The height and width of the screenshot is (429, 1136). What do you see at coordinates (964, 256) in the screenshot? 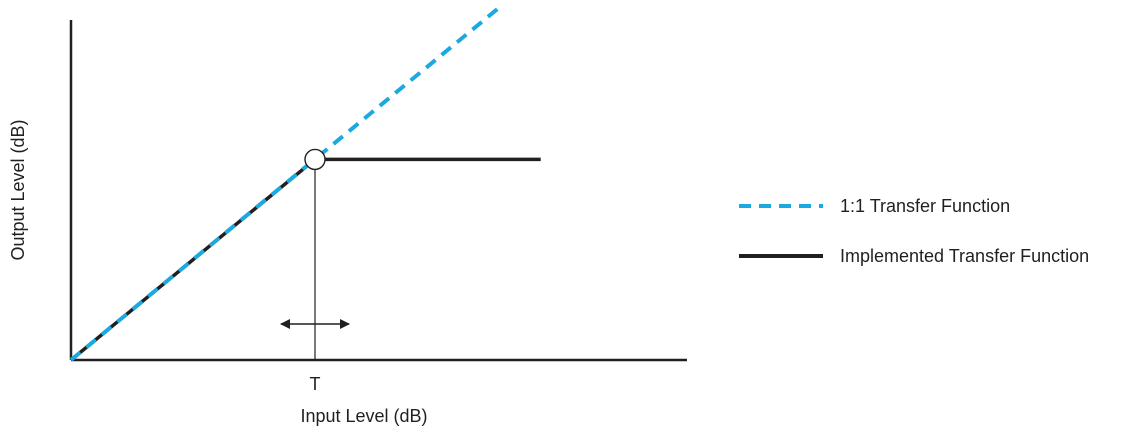
I see `legend-label-implemented: Implemented Transfer Function` at bounding box center [964, 256].